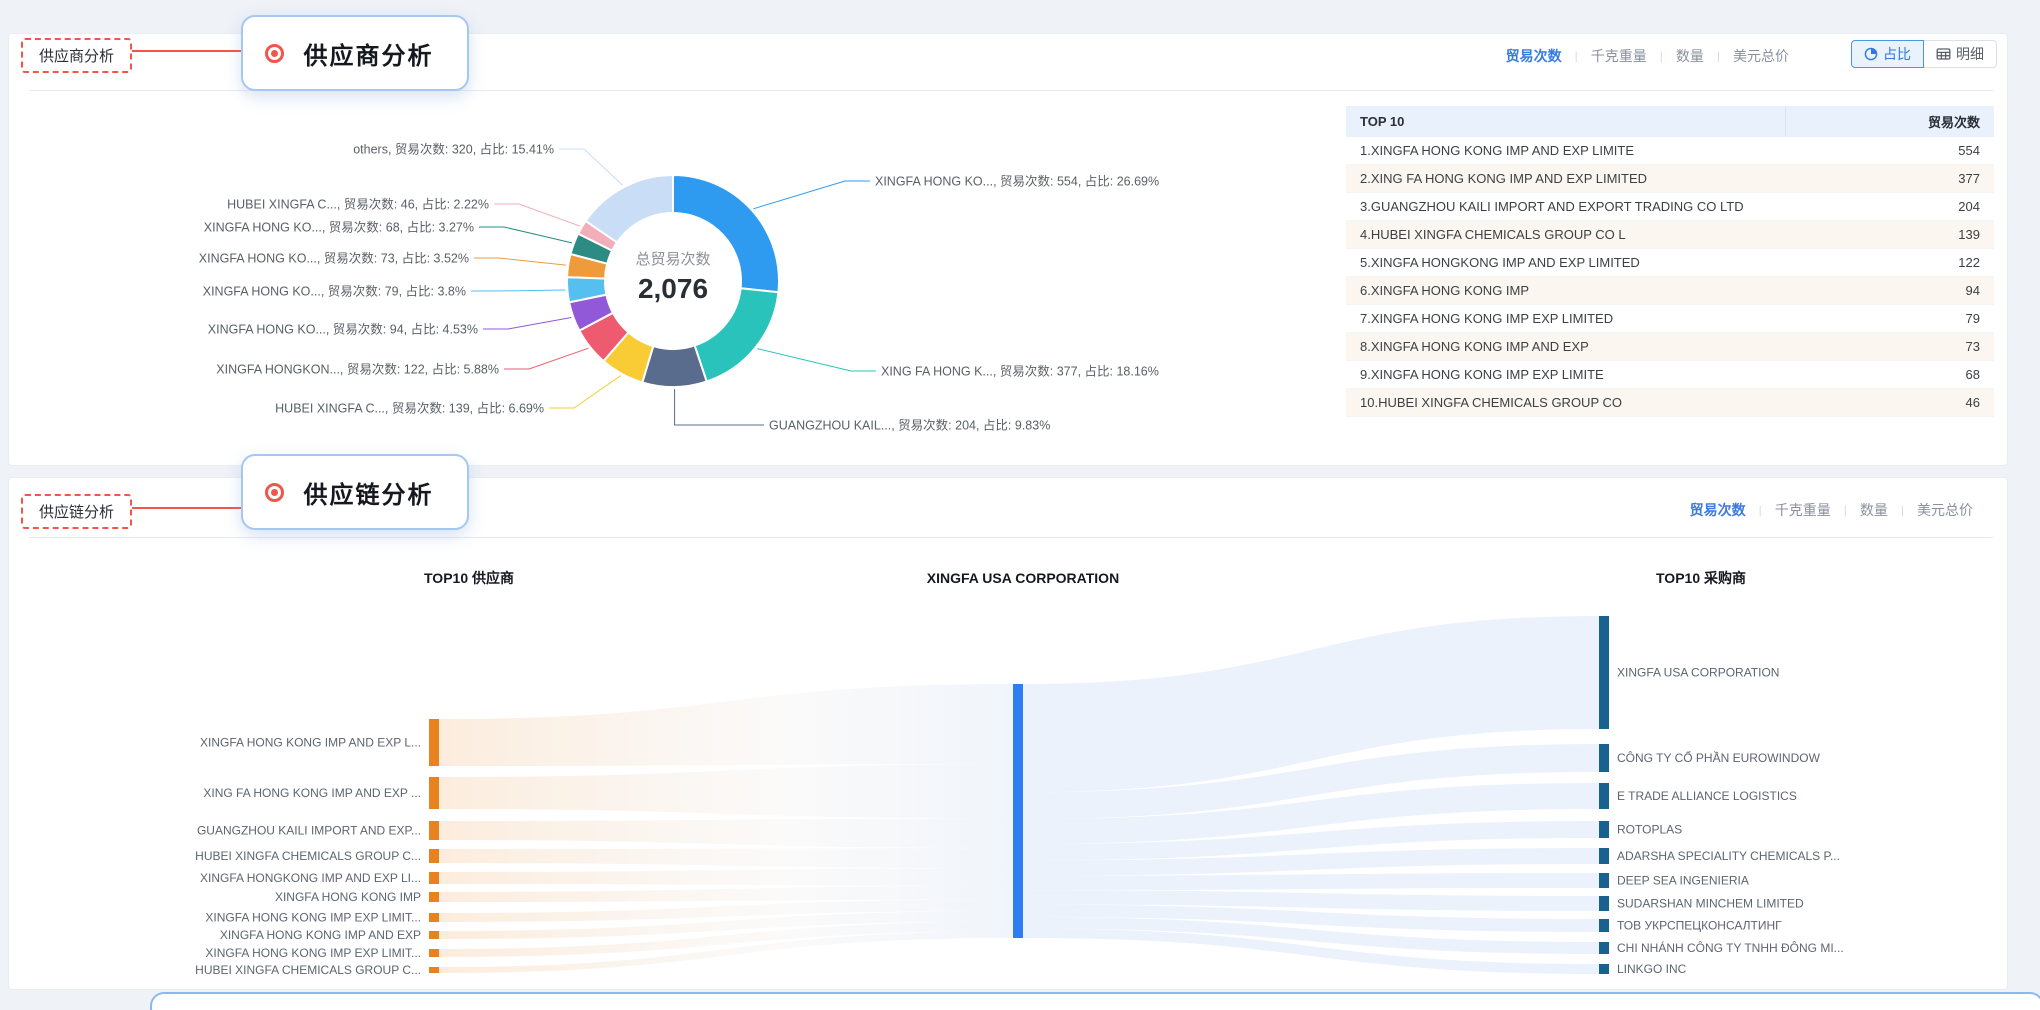 This screenshot has height=1010, width=2040. I want to click on donut-center-total: 2,076, so click(673, 288).